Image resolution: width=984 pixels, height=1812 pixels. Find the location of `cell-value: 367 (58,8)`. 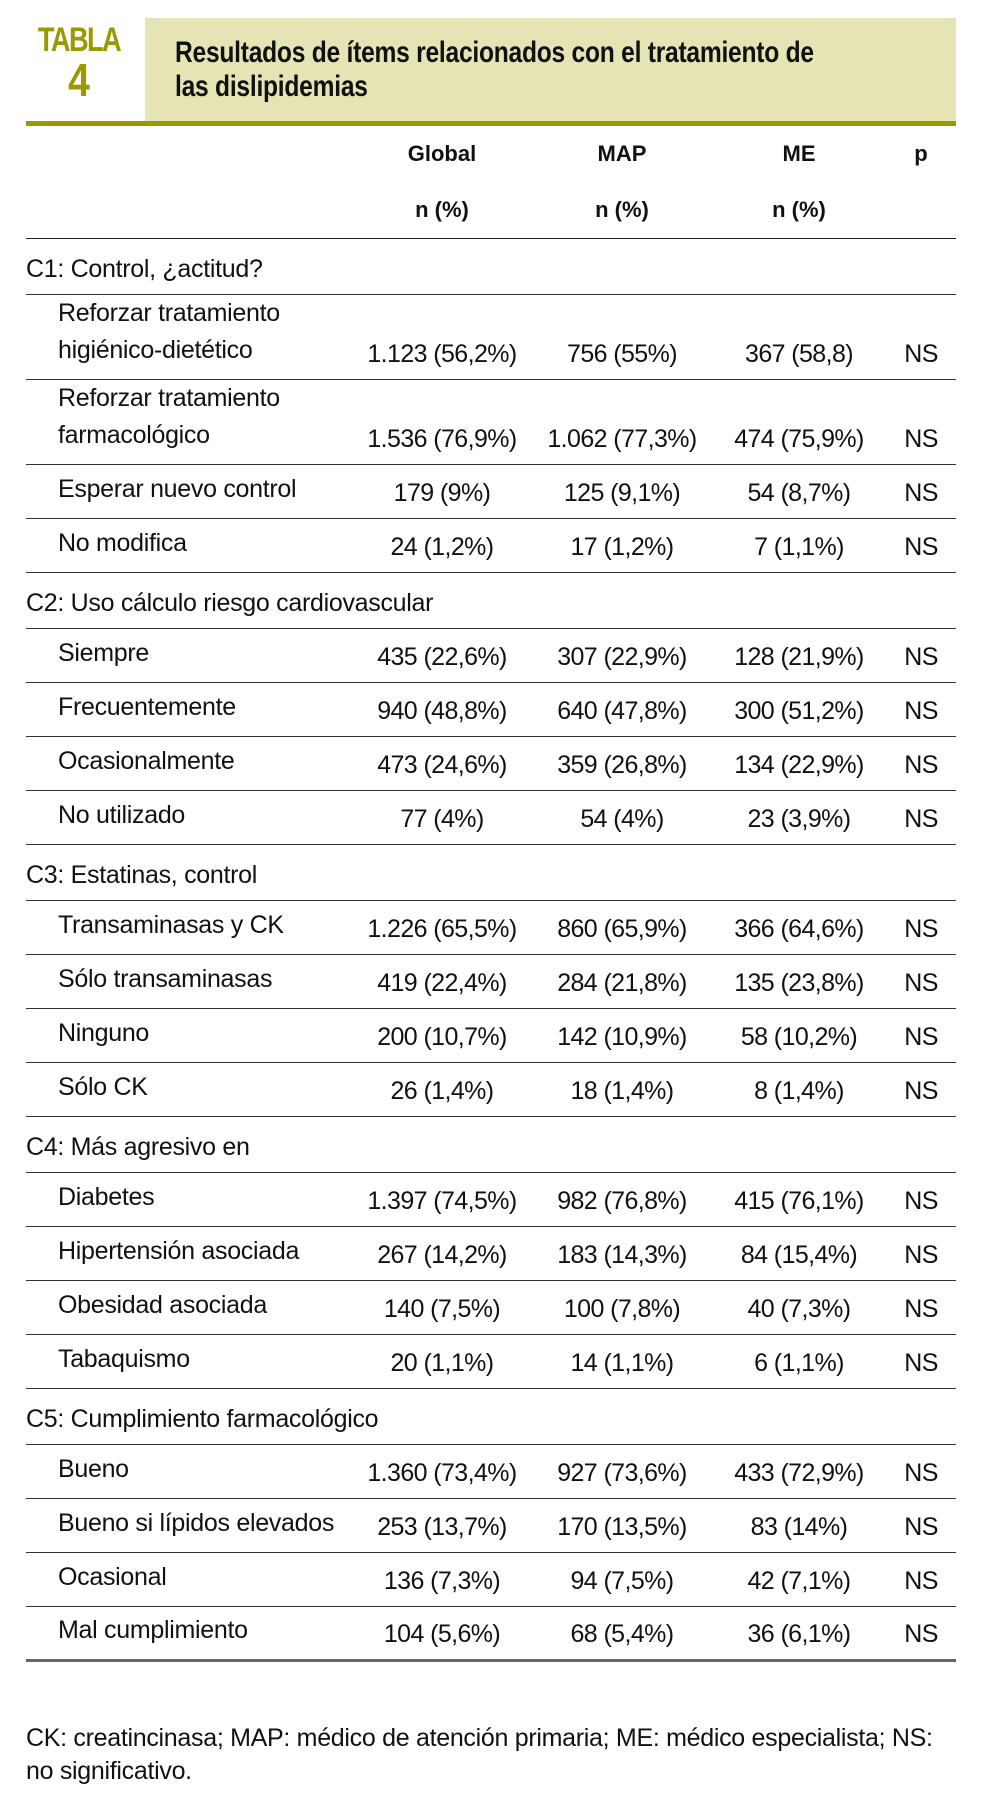

cell-value: 367 (58,8) is located at coordinates (799, 337).